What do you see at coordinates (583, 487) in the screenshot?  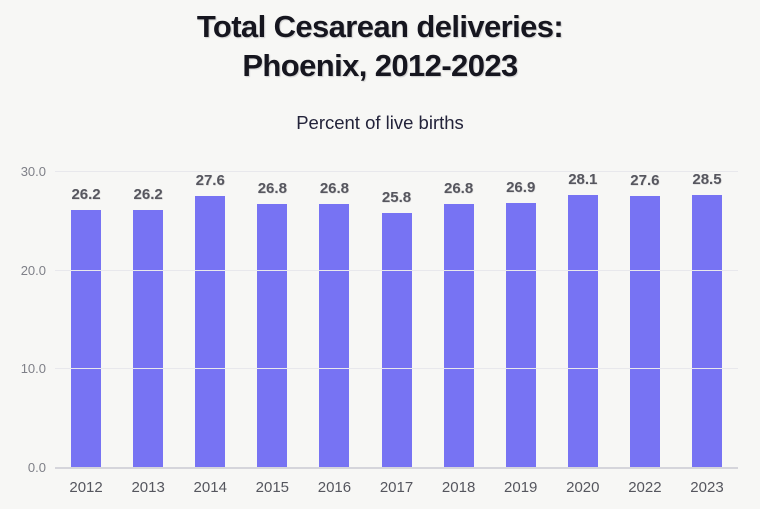 I see `x-tick-label-2020: 2020` at bounding box center [583, 487].